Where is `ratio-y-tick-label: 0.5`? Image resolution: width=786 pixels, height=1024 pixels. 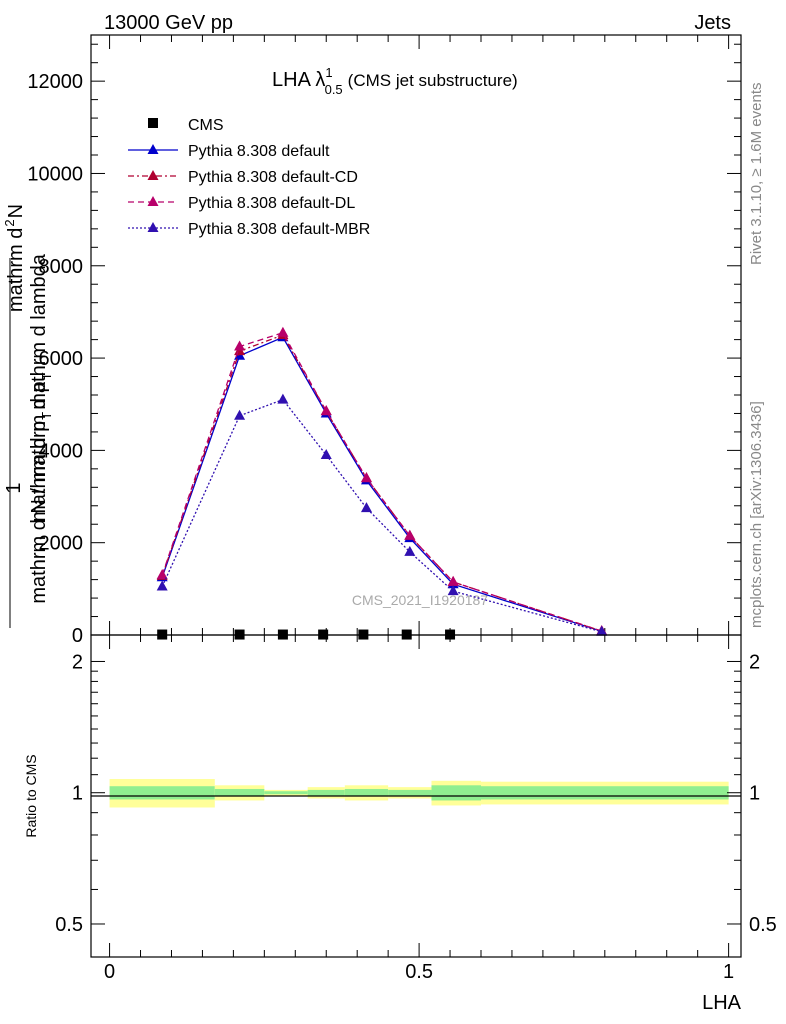 ratio-y-tick-label: 0.5 is located at coordinates (69, 925).